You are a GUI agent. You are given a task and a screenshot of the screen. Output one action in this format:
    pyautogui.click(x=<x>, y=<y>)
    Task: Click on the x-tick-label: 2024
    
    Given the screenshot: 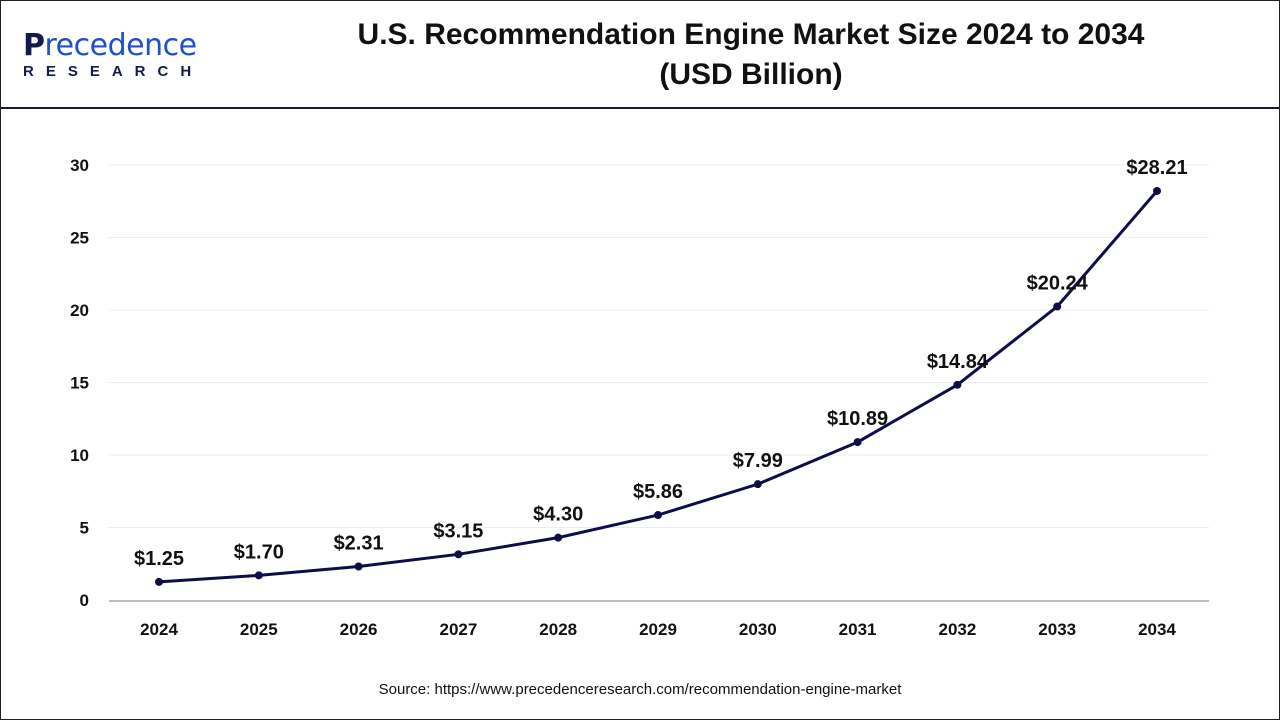 What is the action you would take?
    pyautogui.click(x=159, y=629)
    